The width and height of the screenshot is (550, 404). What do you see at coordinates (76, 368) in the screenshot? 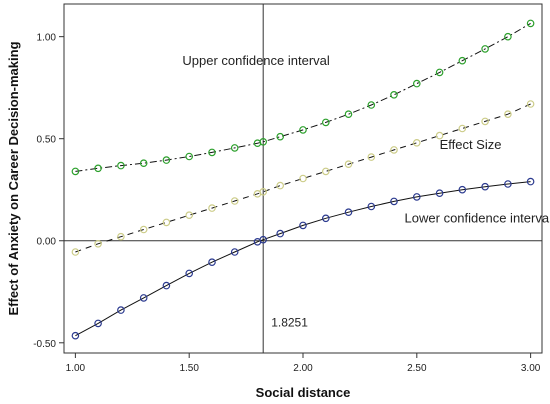
I see `x-tick-label: 1.00` at bounding box center [76, 368].